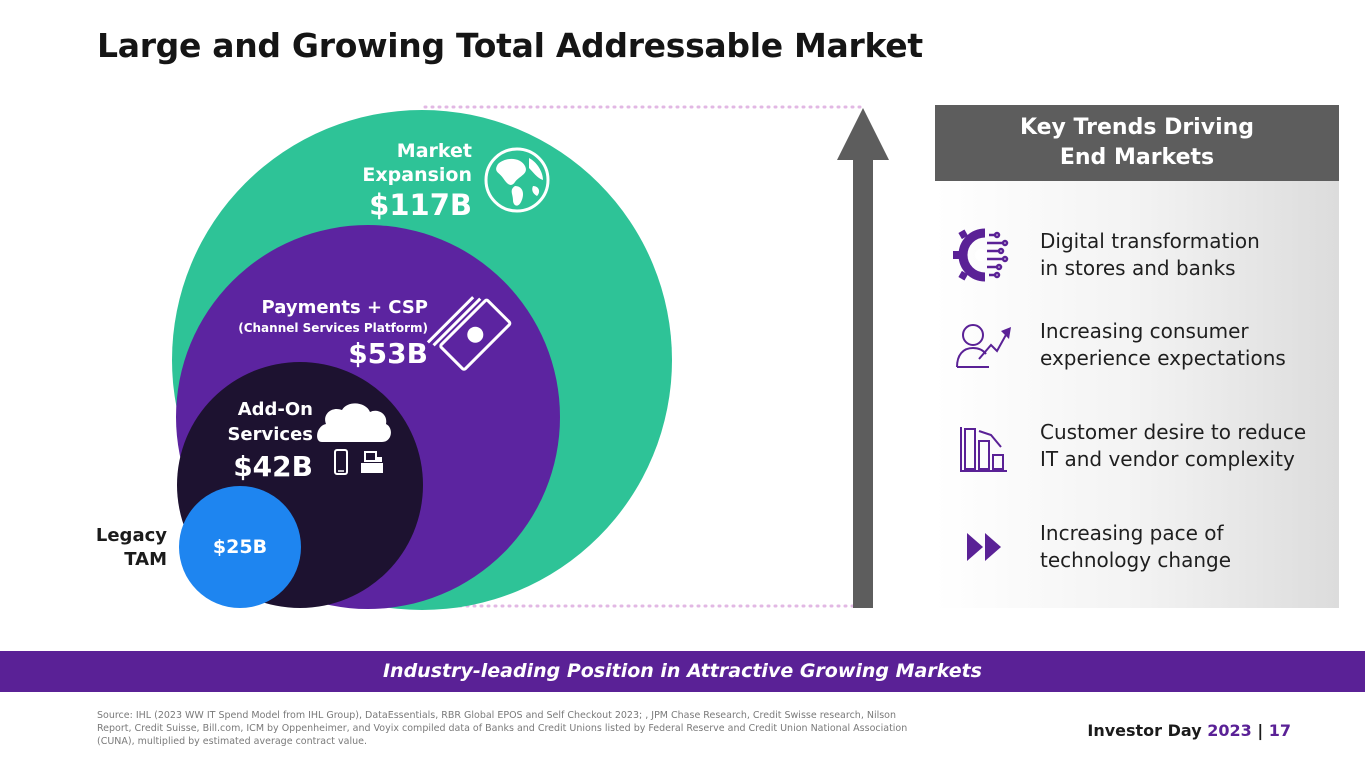  I want to click on market-expansion-title-2: Expansion, so click(417, 175).